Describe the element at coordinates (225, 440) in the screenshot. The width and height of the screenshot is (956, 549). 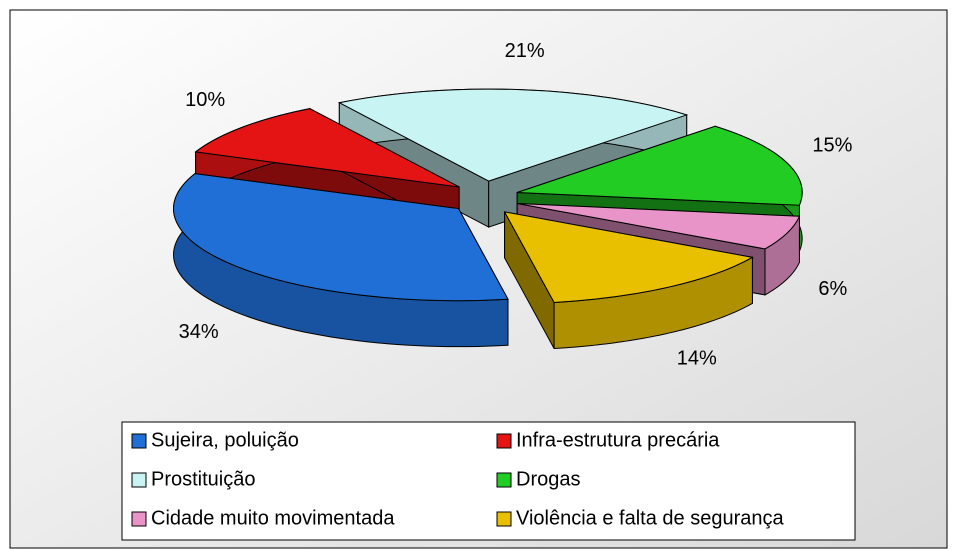
I see `legend-label: Sujeira, poluição` at that location.